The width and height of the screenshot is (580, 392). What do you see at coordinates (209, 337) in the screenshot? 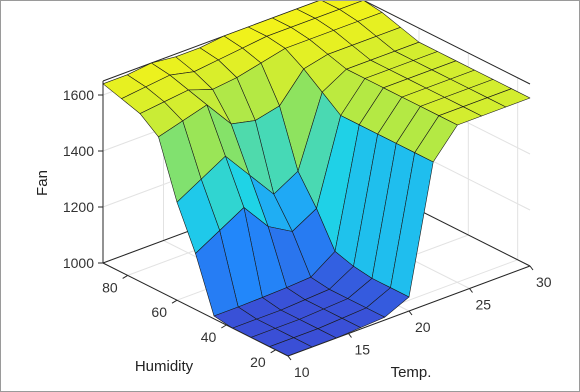
I see `y-tick-label: 40` at bounding box center [209, 337].